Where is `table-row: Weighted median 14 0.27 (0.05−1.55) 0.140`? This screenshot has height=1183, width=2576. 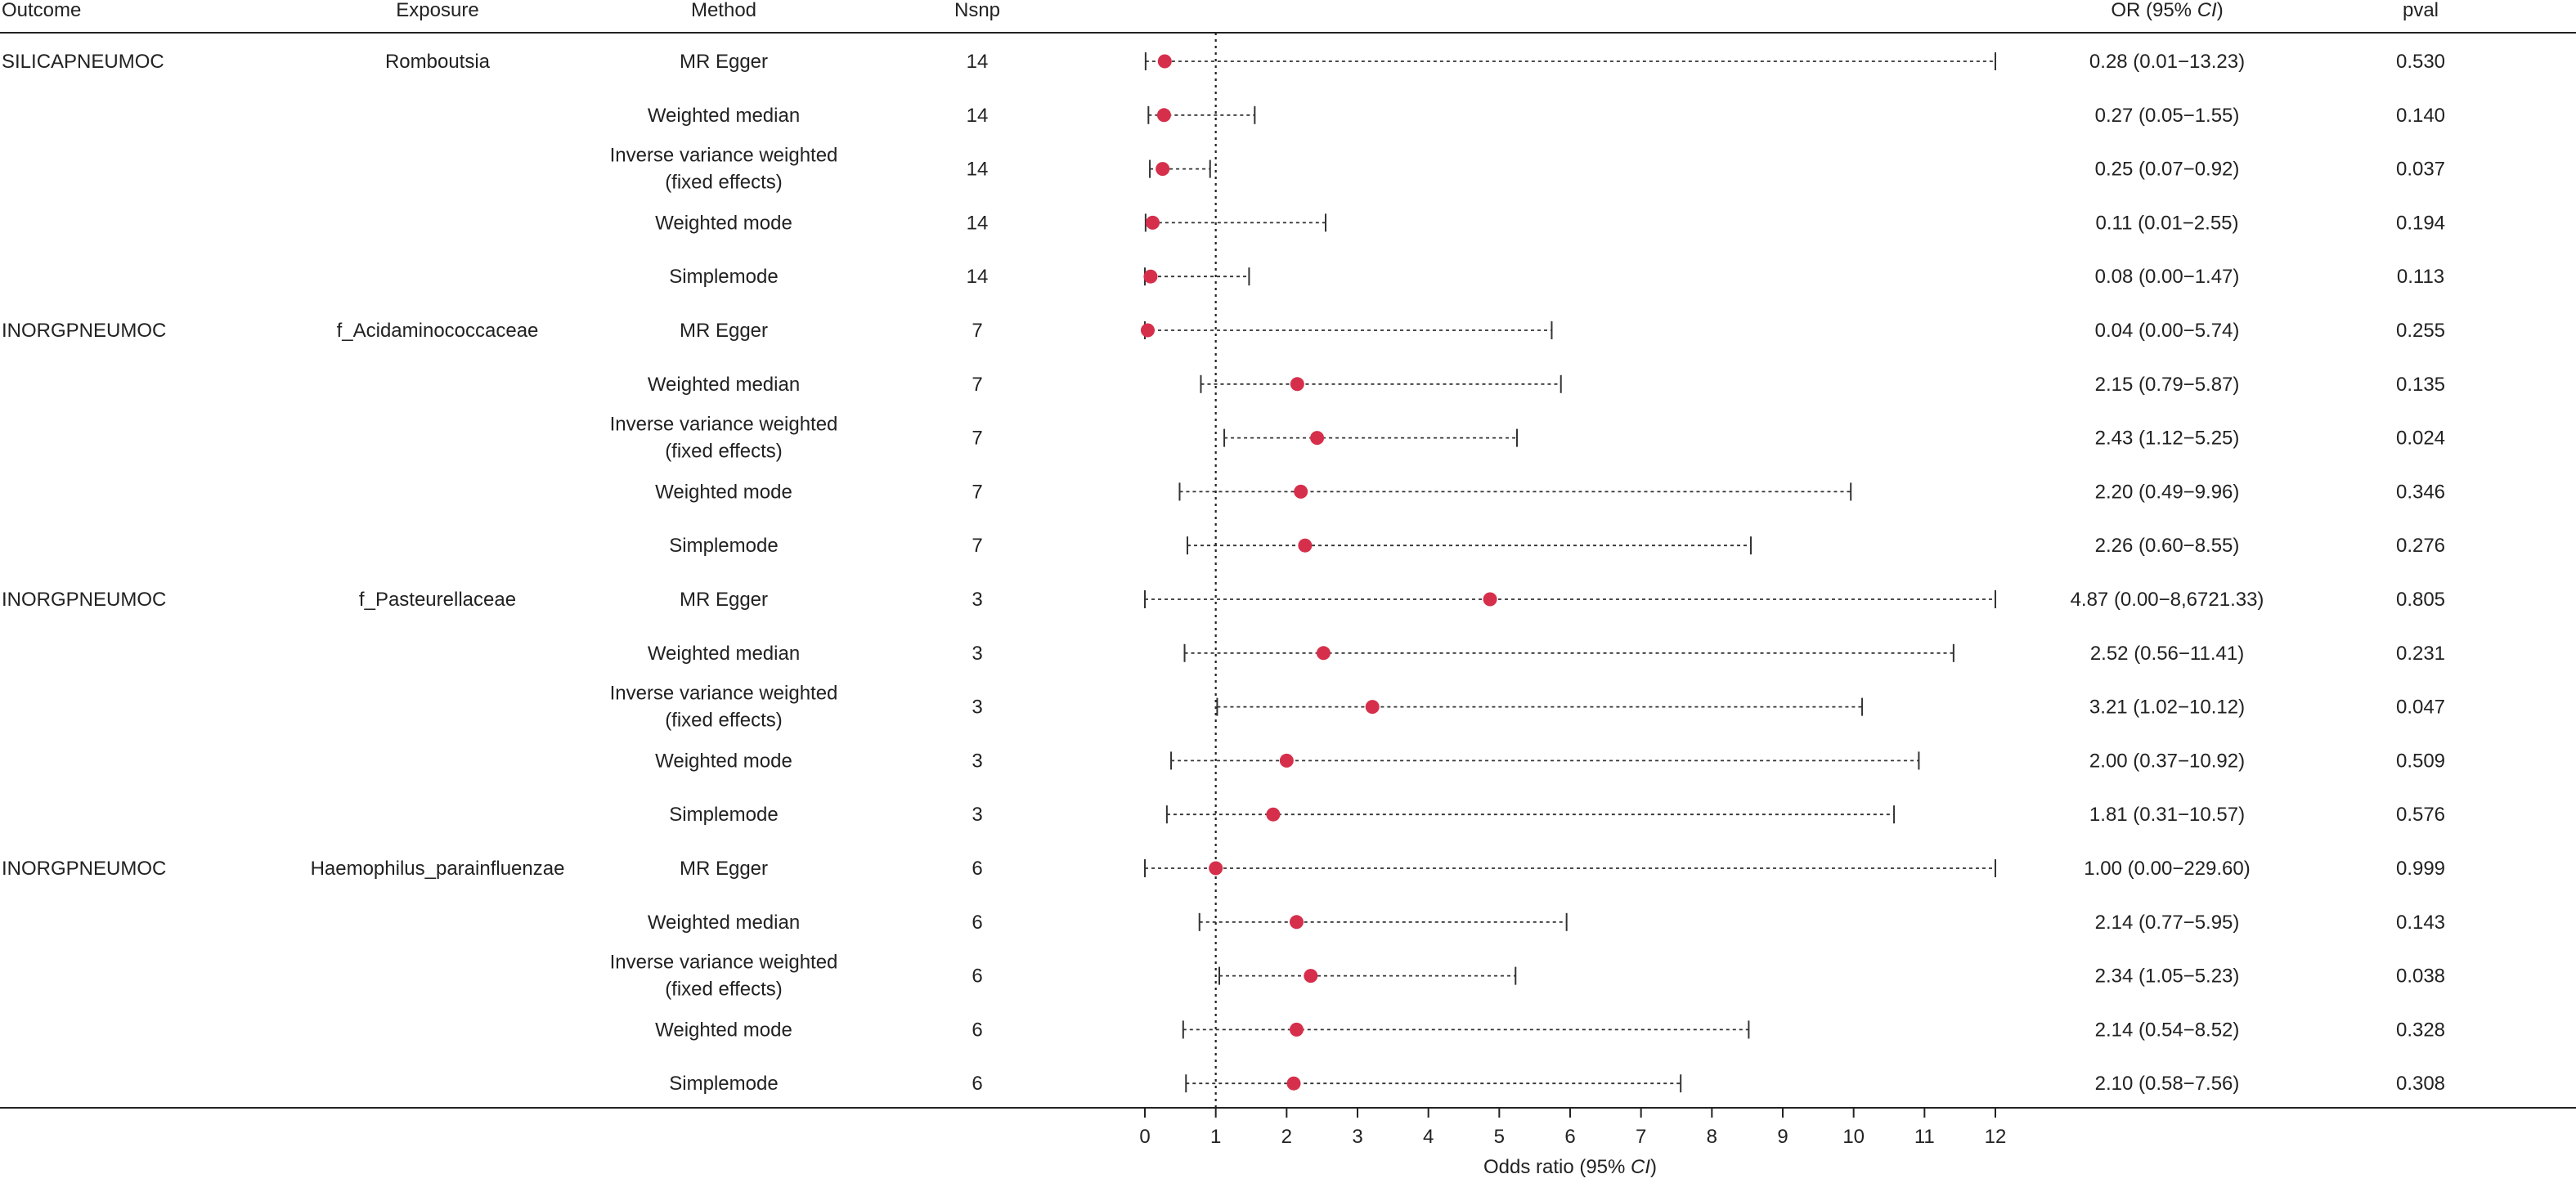
table-row: Weighted median 14 0.27 (0.05−1.55) 0.140 is located at coordinates (1546, 116).